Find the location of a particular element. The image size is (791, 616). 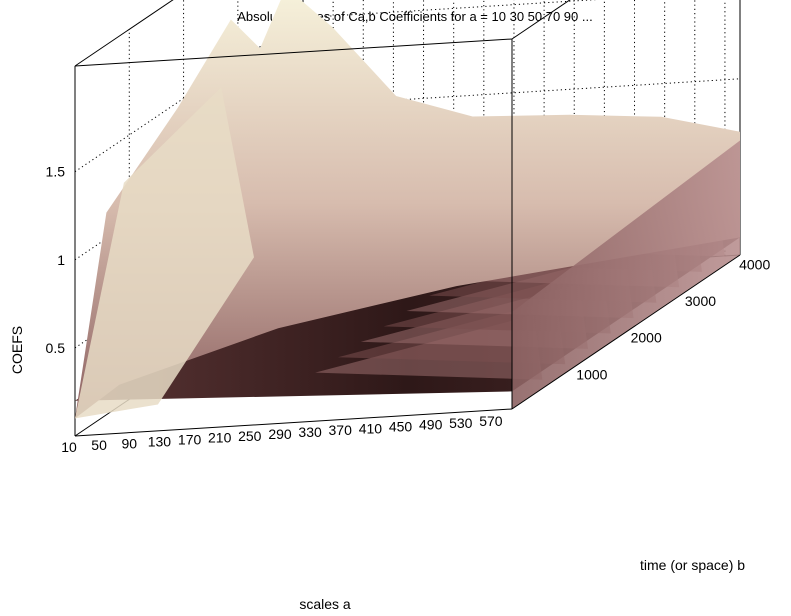

x-tick-label-3: 130 is located at coordinates (160, 441).